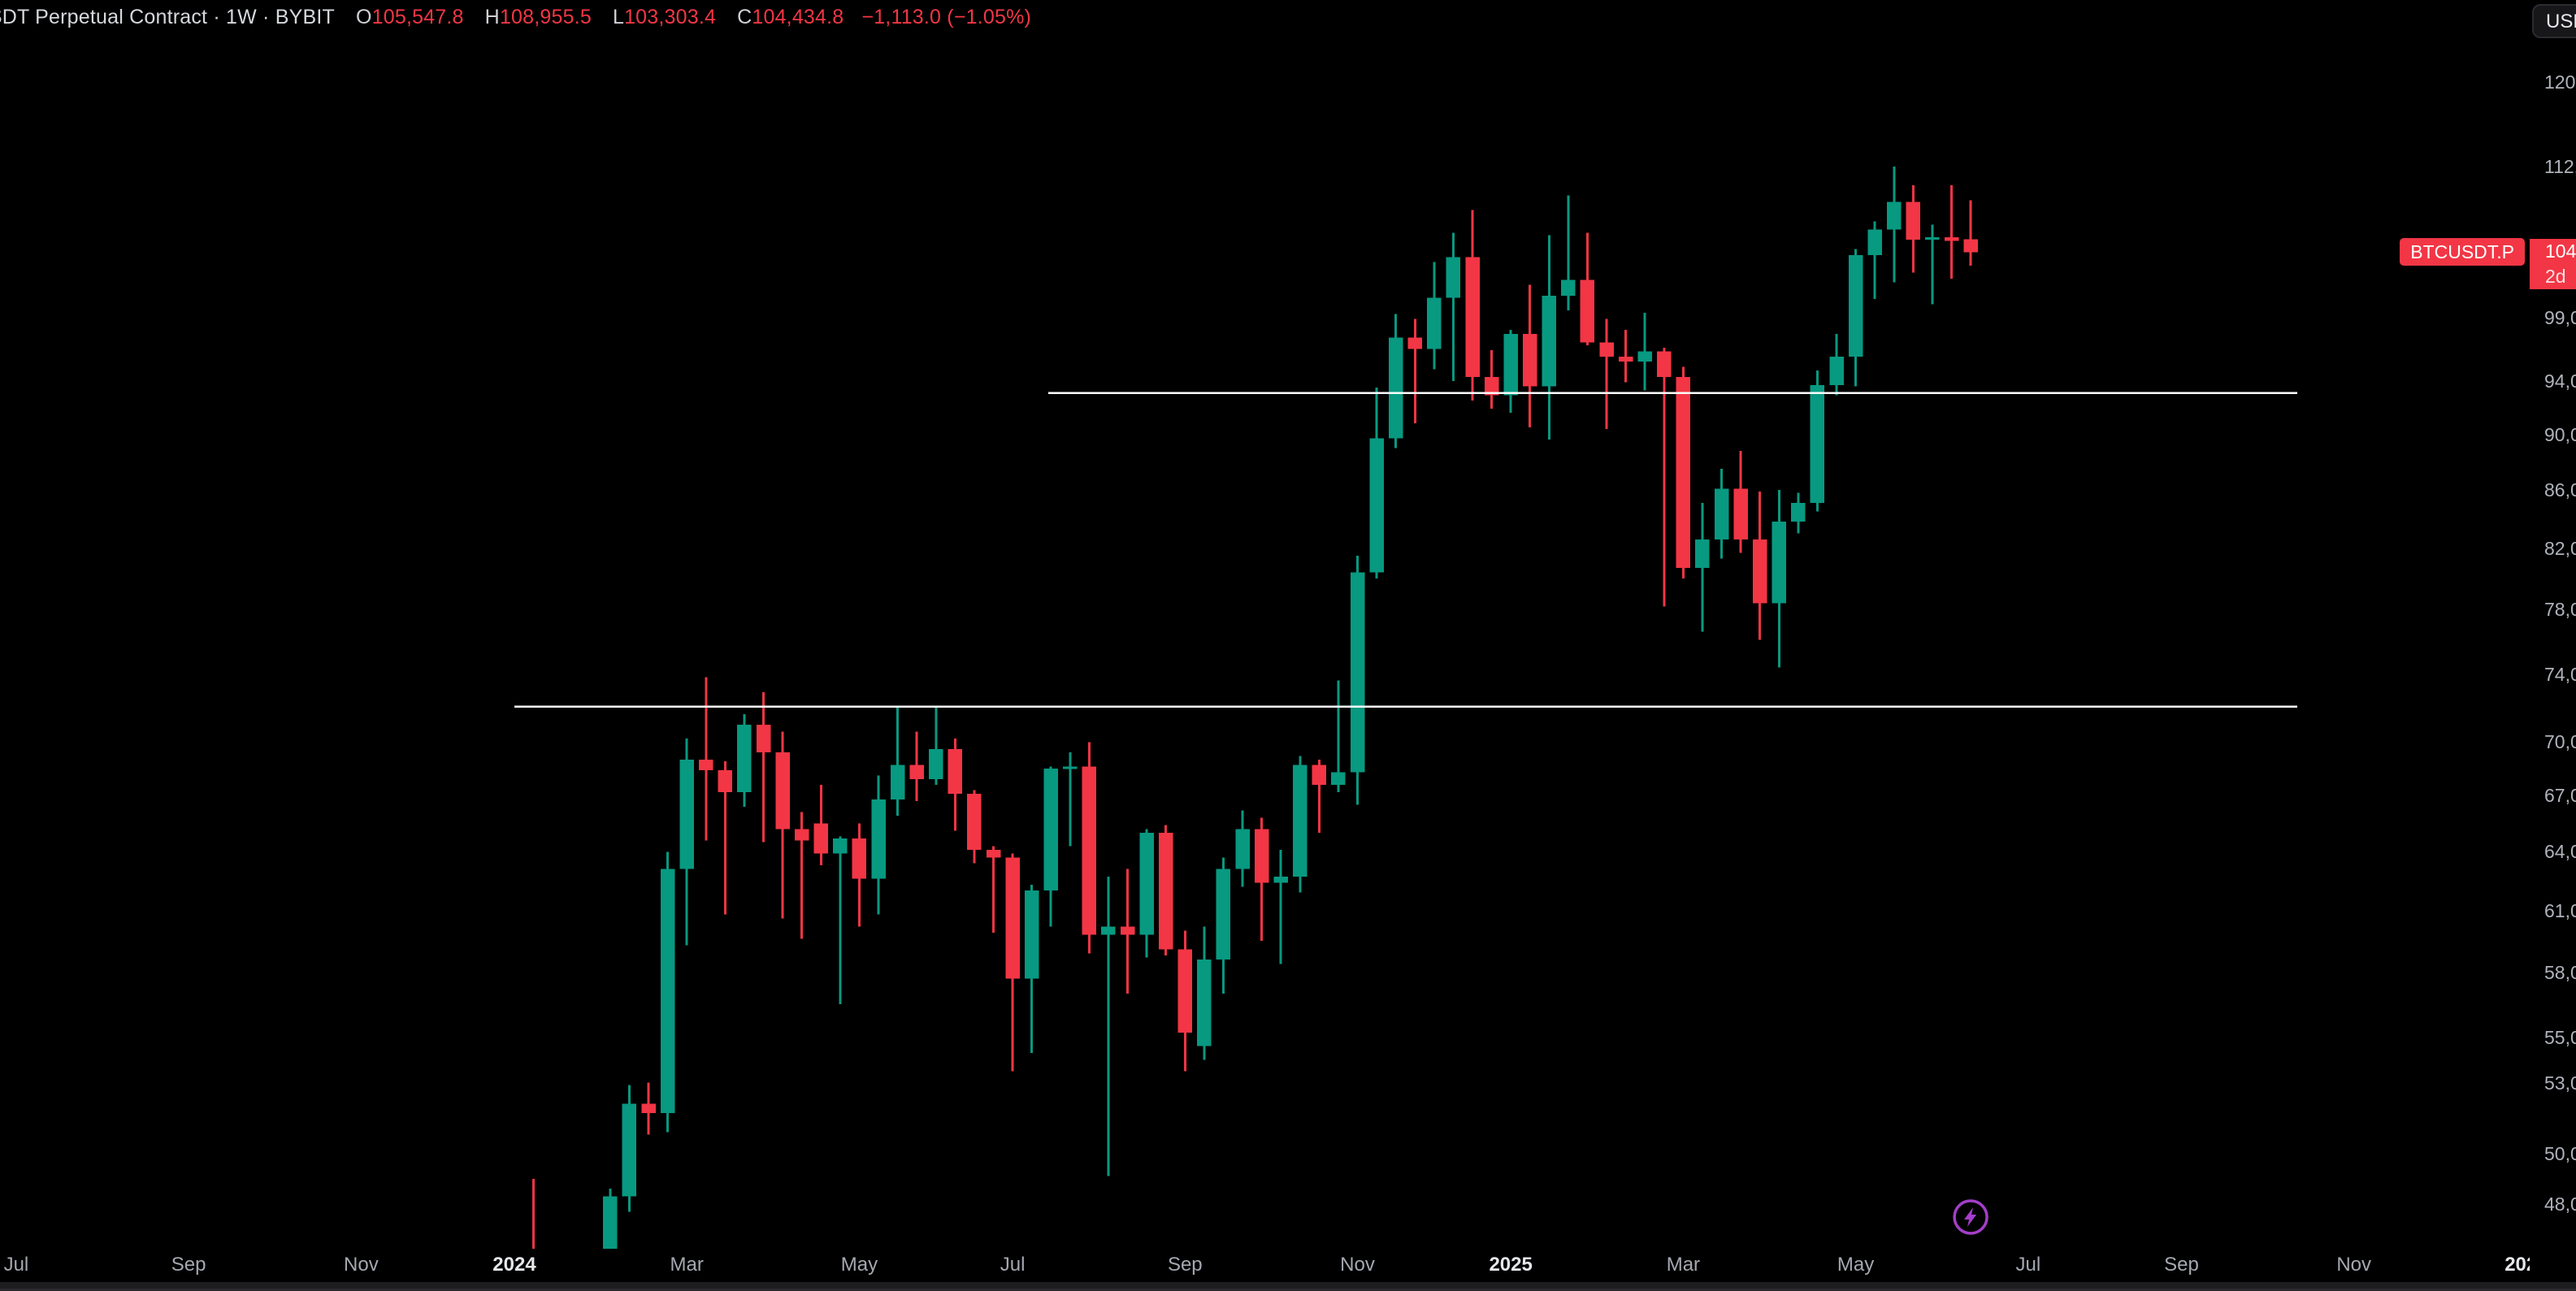 The image size is (2576, 1291). I want to click on time-tick-year-label: 2024, so click(514, 1265).